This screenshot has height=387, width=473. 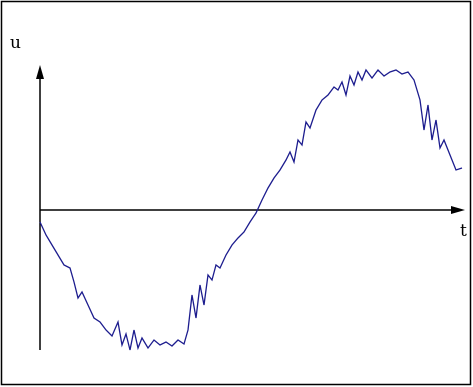 I want to click on x-axis-label: t, so click(x=463, y=231).